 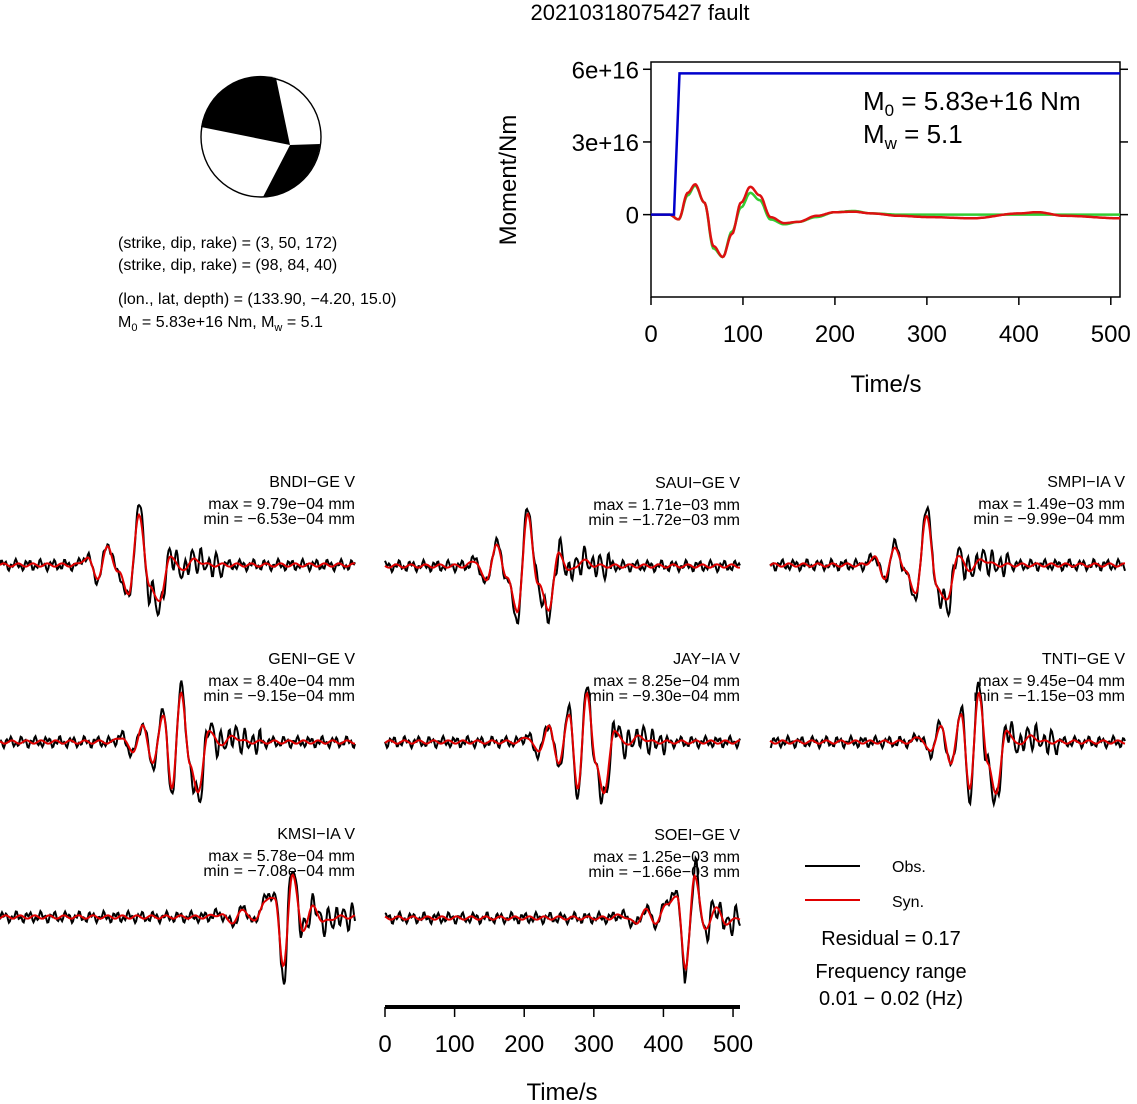 What do you see at coordinates (279, 519) in the screenshot?
I see `station-min: min = −6.53e−04 mm` at bounding box center [279, 519].